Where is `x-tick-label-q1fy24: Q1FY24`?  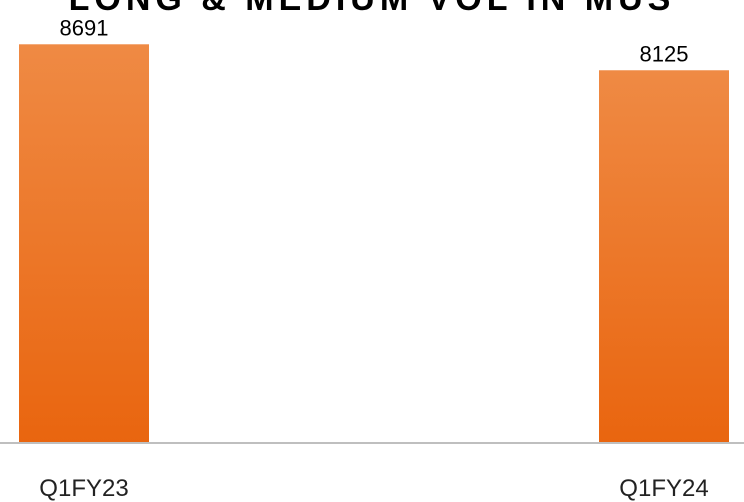
x-tick-label-q1fy24: Q1FY24 is located at coordinates (663, 488).